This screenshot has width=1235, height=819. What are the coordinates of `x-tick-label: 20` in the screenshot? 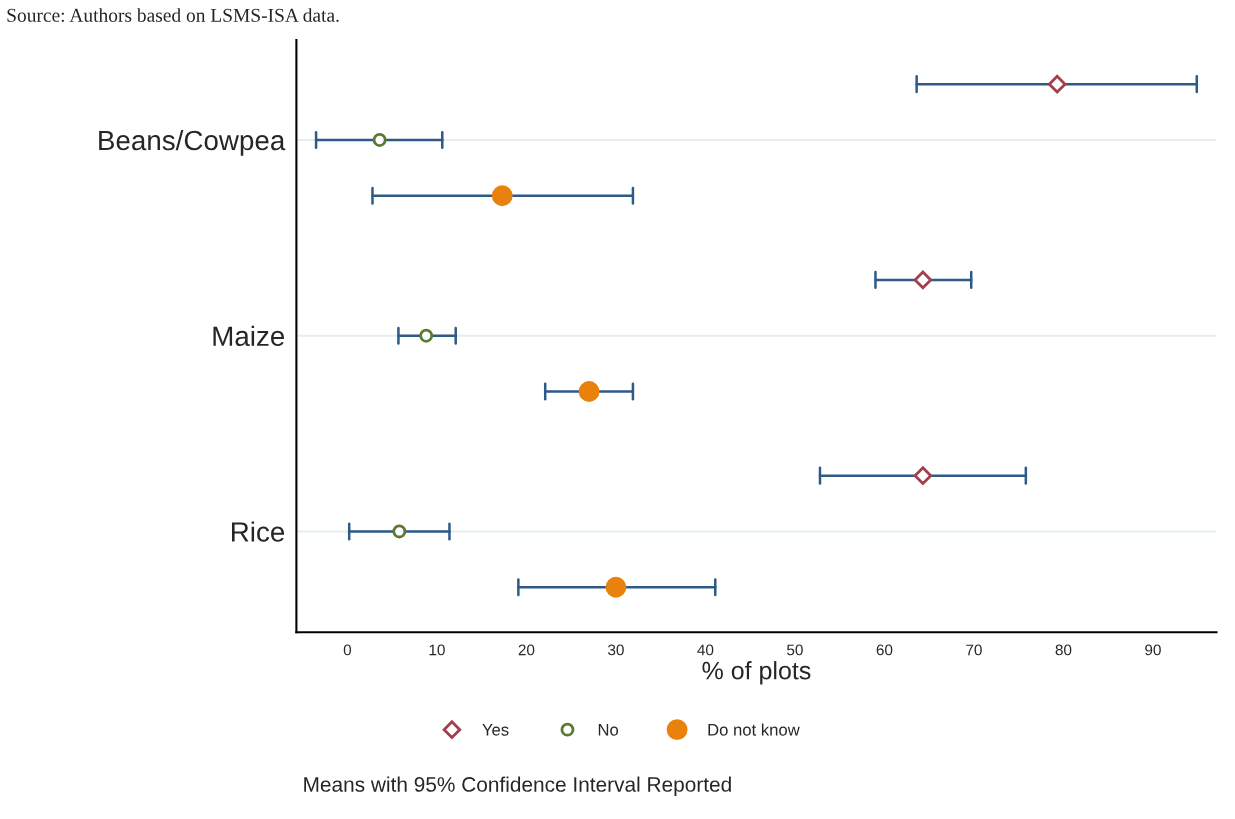 It's located at (526, 650).